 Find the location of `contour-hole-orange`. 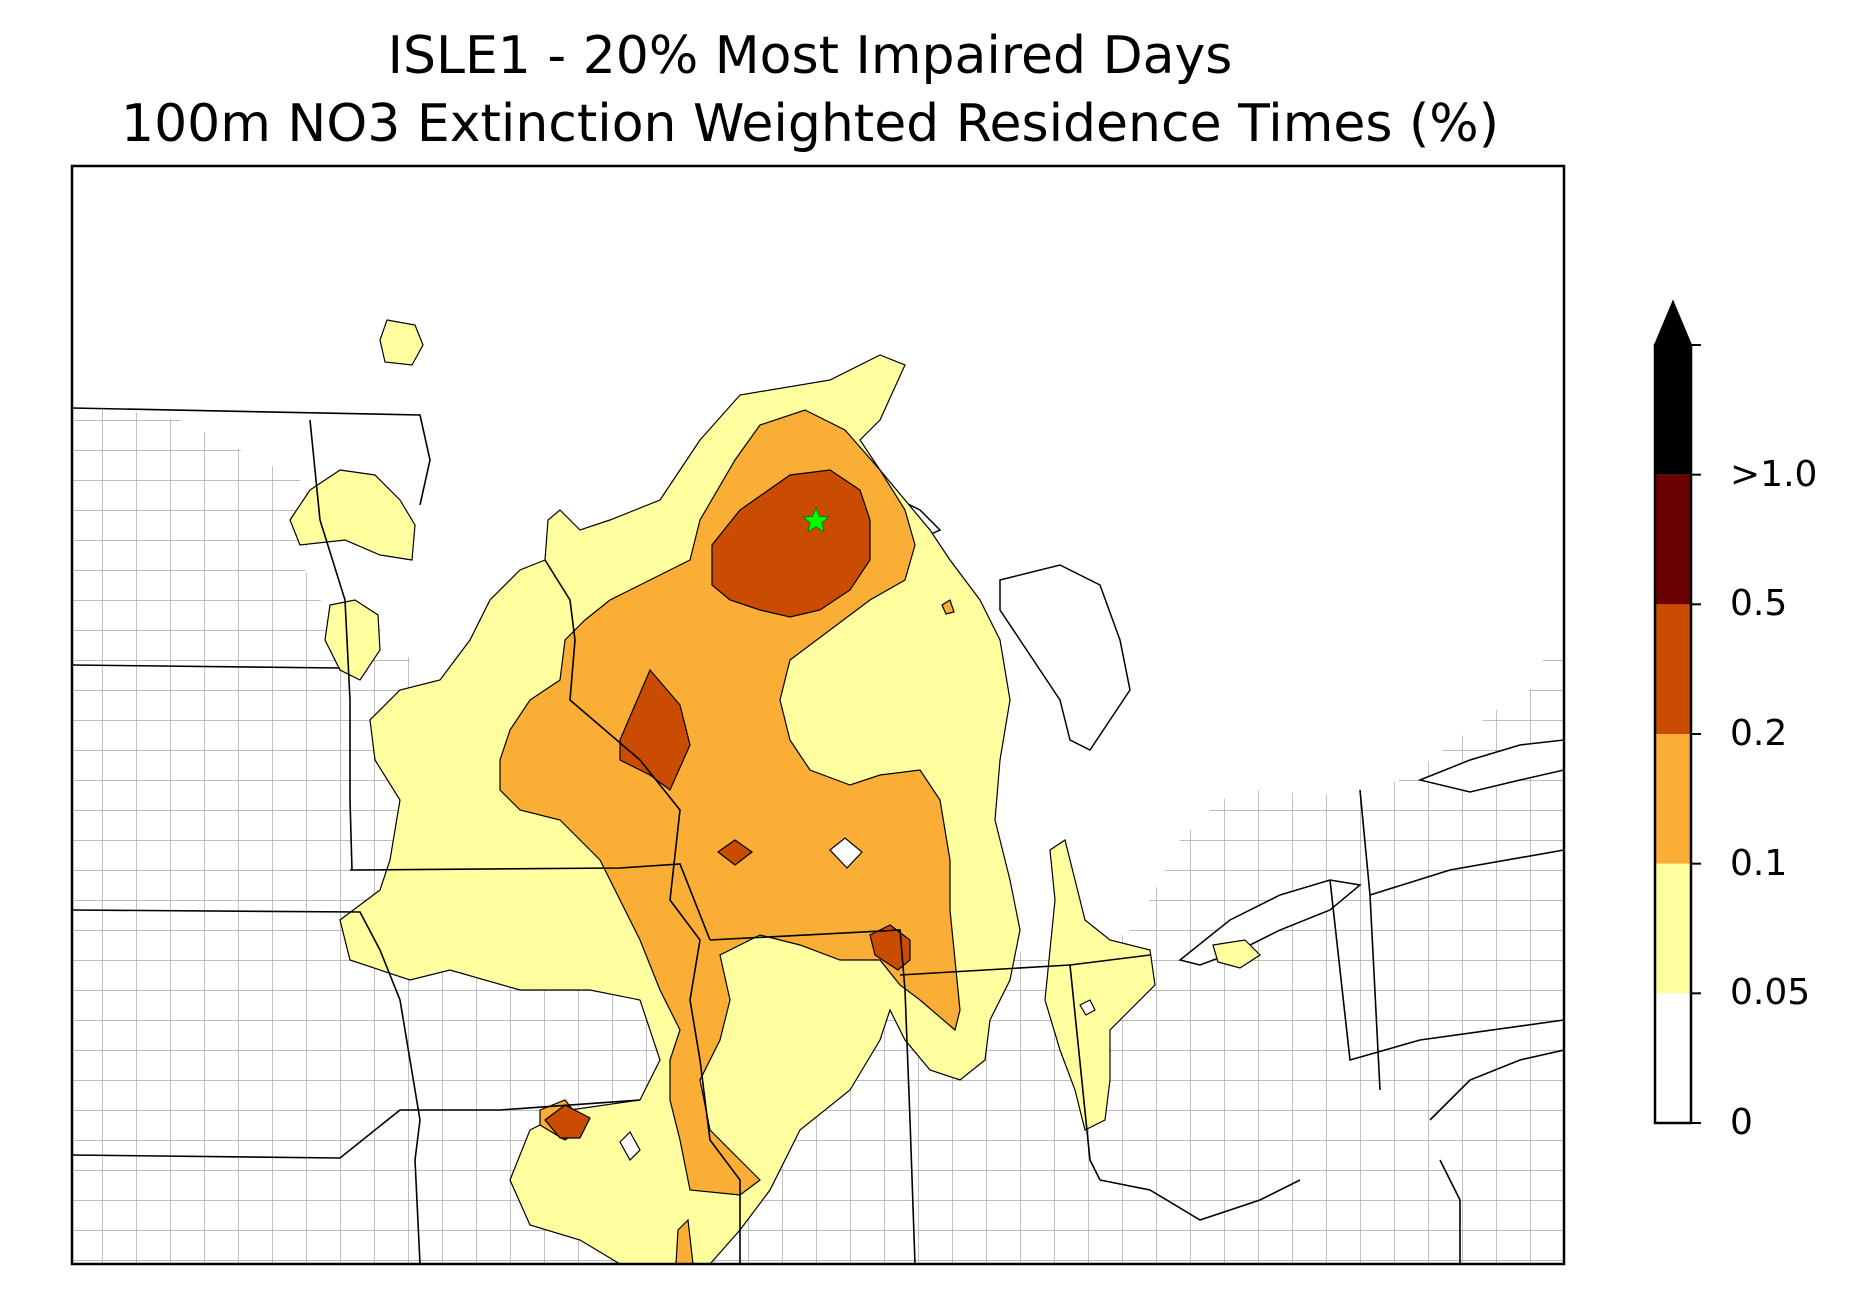

contour-hole-orange is located at coordinates (846, 853).